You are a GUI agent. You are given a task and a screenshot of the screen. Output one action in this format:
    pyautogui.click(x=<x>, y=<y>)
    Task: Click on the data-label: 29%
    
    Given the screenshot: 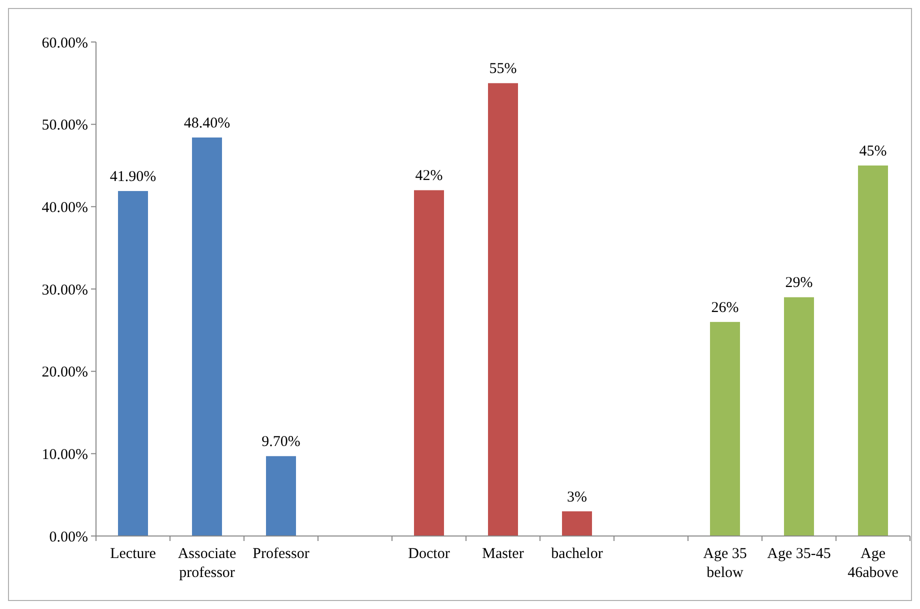 What is the action you would take?
    pyautogui.click(x=799, y=283)
    